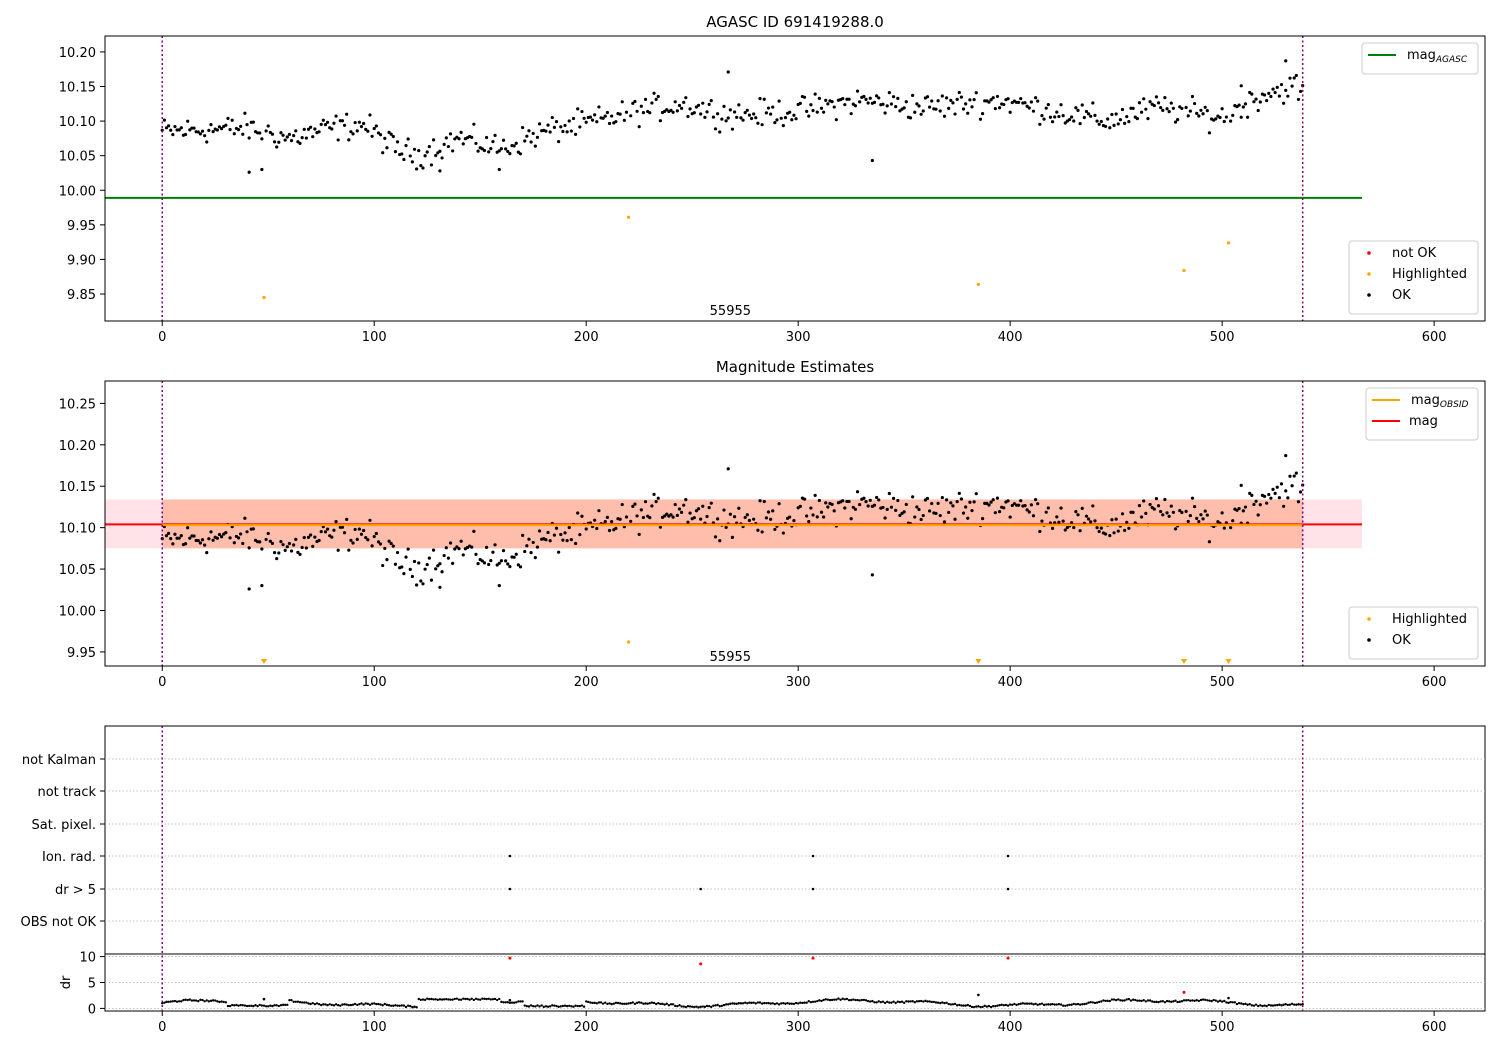  Describe the element at coordinates (81, 260) in the screenshot. I see `y-tick-label: 9.90` at that location.